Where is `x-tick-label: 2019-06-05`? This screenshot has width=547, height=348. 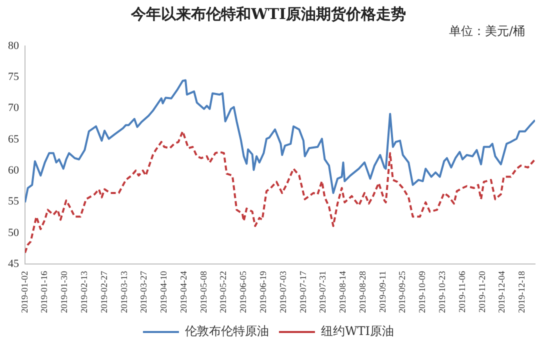 x-tick-label: 2019-06-05 is located at coordinates (243, 292).